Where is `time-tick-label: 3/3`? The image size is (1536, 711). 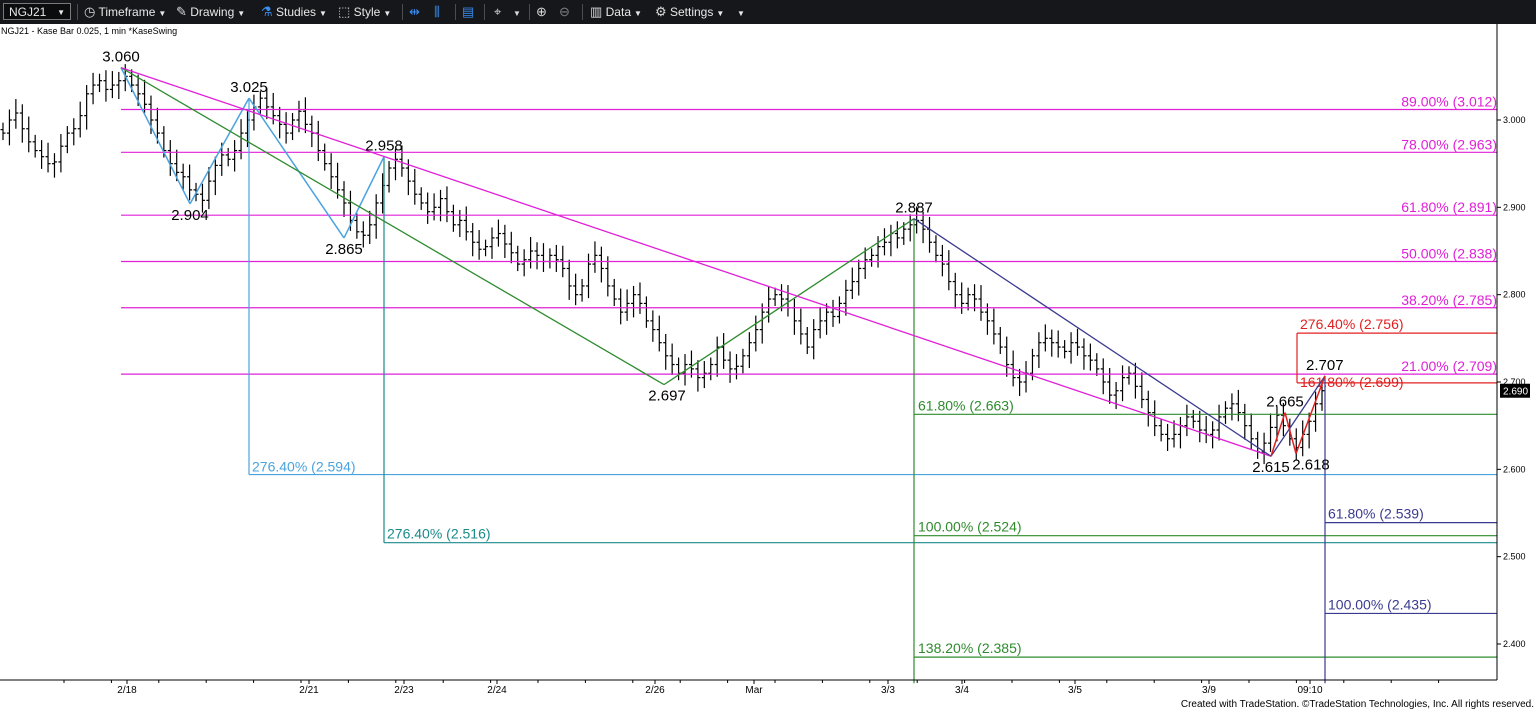 time-tick-label: 3/3 is located at coordinates (888, 690).